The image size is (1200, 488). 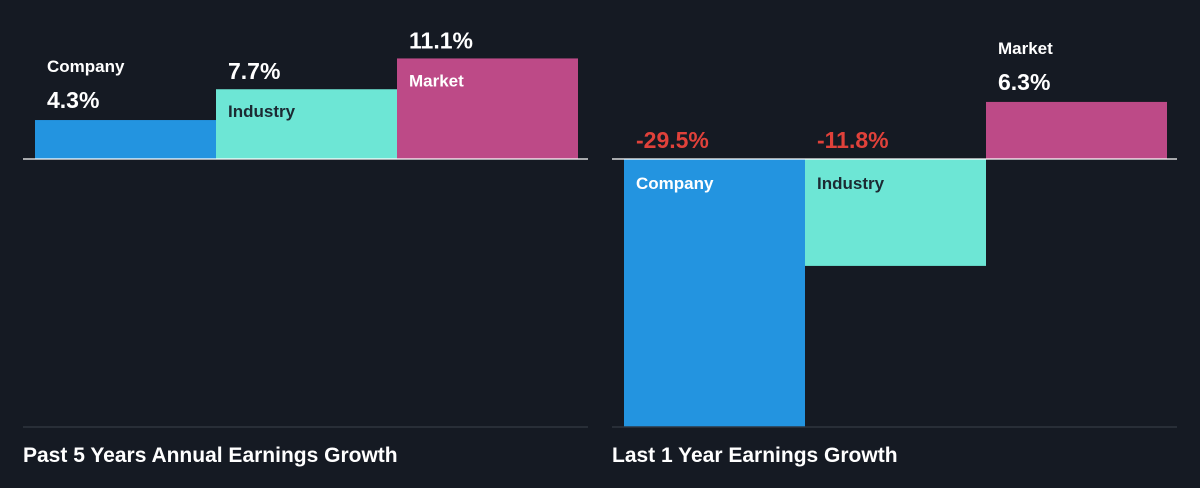 What do you see at coordinates (254, 71) in the screenshot?
I see `five-year-value-label-industry: 7.7%` at bounding box center [254, 71].